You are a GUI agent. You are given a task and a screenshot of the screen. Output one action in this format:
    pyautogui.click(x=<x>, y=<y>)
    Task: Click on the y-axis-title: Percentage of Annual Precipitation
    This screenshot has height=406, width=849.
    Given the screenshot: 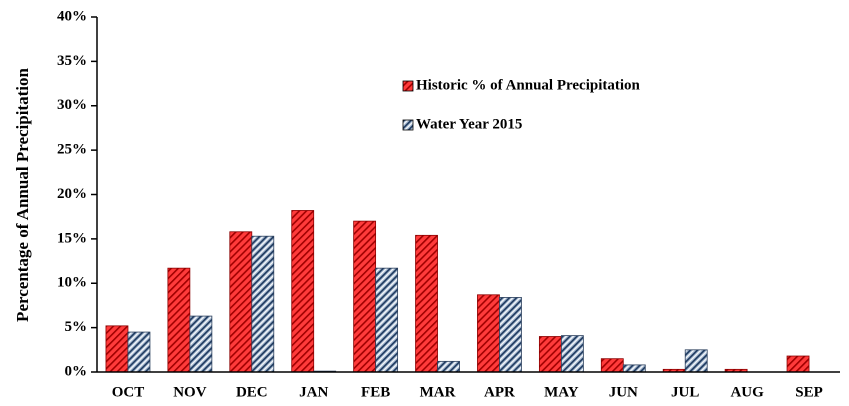 What is the action you would take?
    pyautogui.click(x=22, y=195)
    